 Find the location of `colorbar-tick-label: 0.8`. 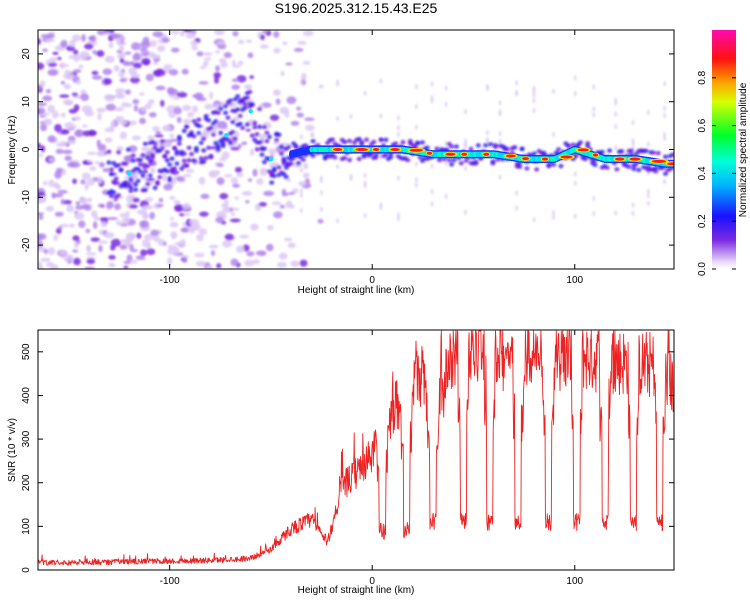

colorbar-tick-label: 0.8 is located at coordinates (702, 77).